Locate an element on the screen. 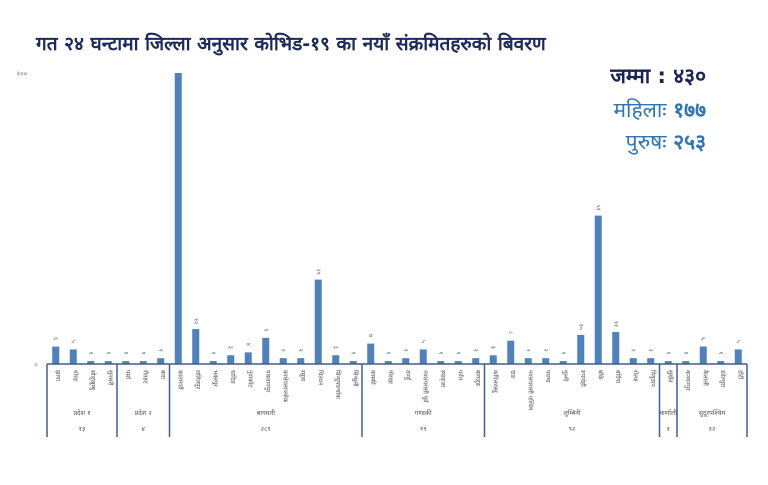  male-label: पुरुषः is located at coordinates (646, 142).